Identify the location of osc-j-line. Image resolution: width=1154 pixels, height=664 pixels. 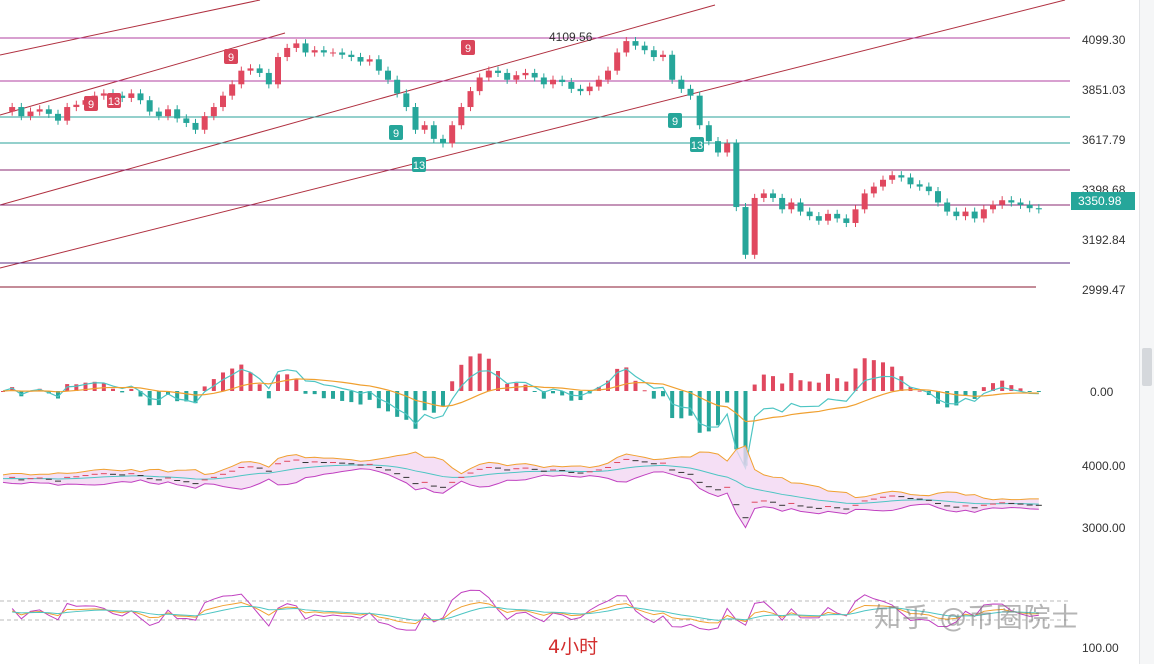
(525, 610).